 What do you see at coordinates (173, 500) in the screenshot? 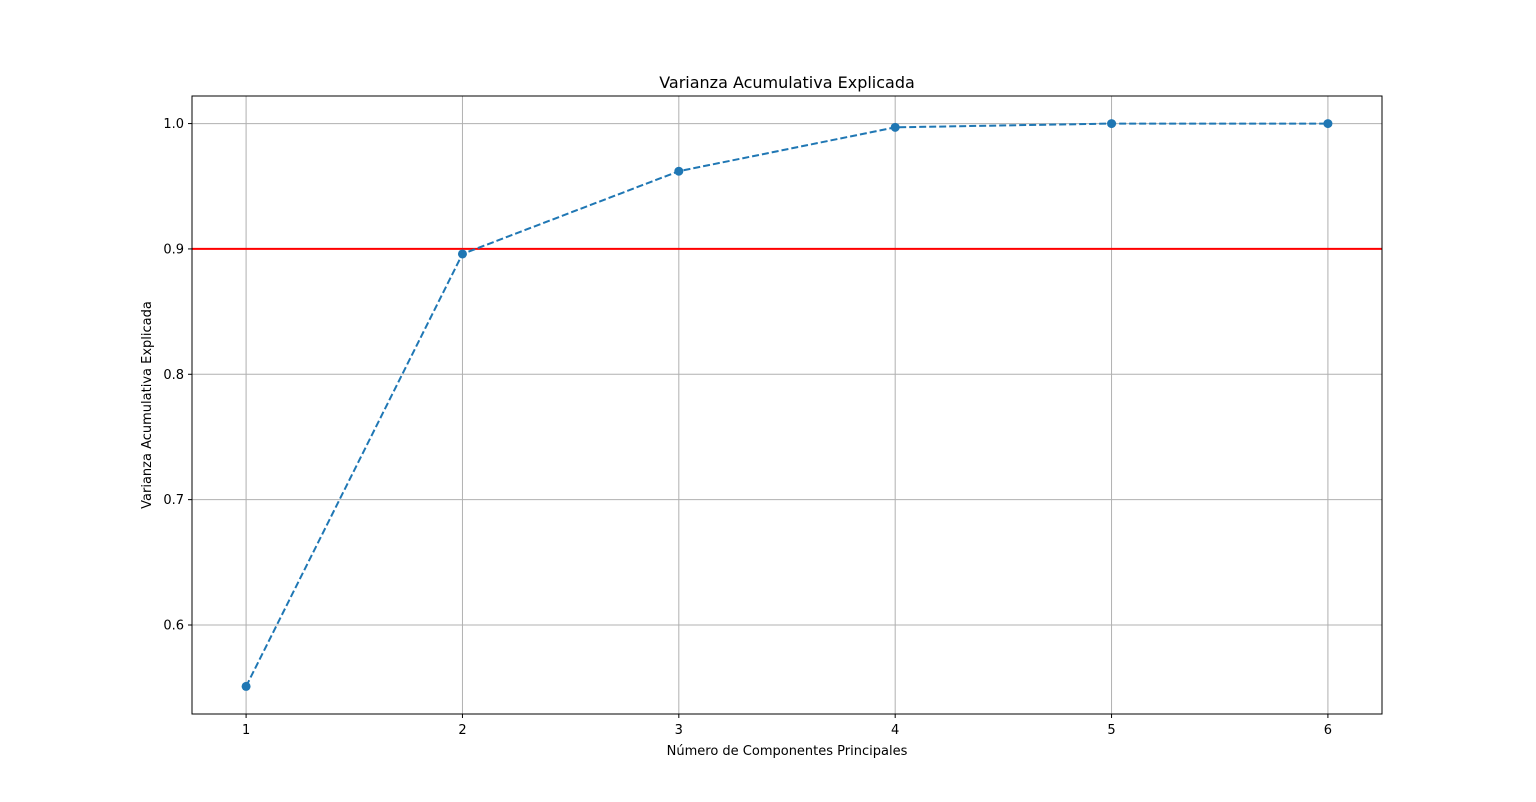
I see `y-tick-label: 0.7` at bounding box center [173, 500].